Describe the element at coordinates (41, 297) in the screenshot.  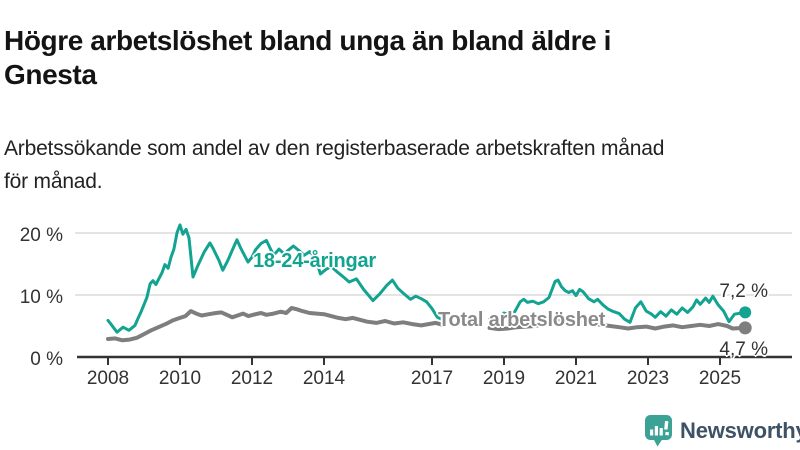
I see `y-axis-tick-label-10: 10 %` at that location.